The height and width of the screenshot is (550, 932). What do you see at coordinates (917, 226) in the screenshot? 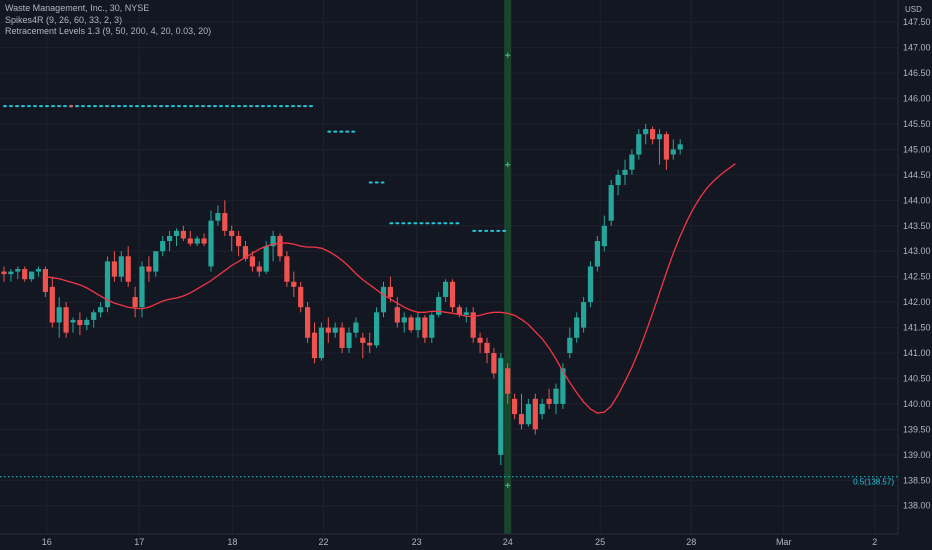
I see `price-tick-label: 143.50` at bounding box center [917, 226].